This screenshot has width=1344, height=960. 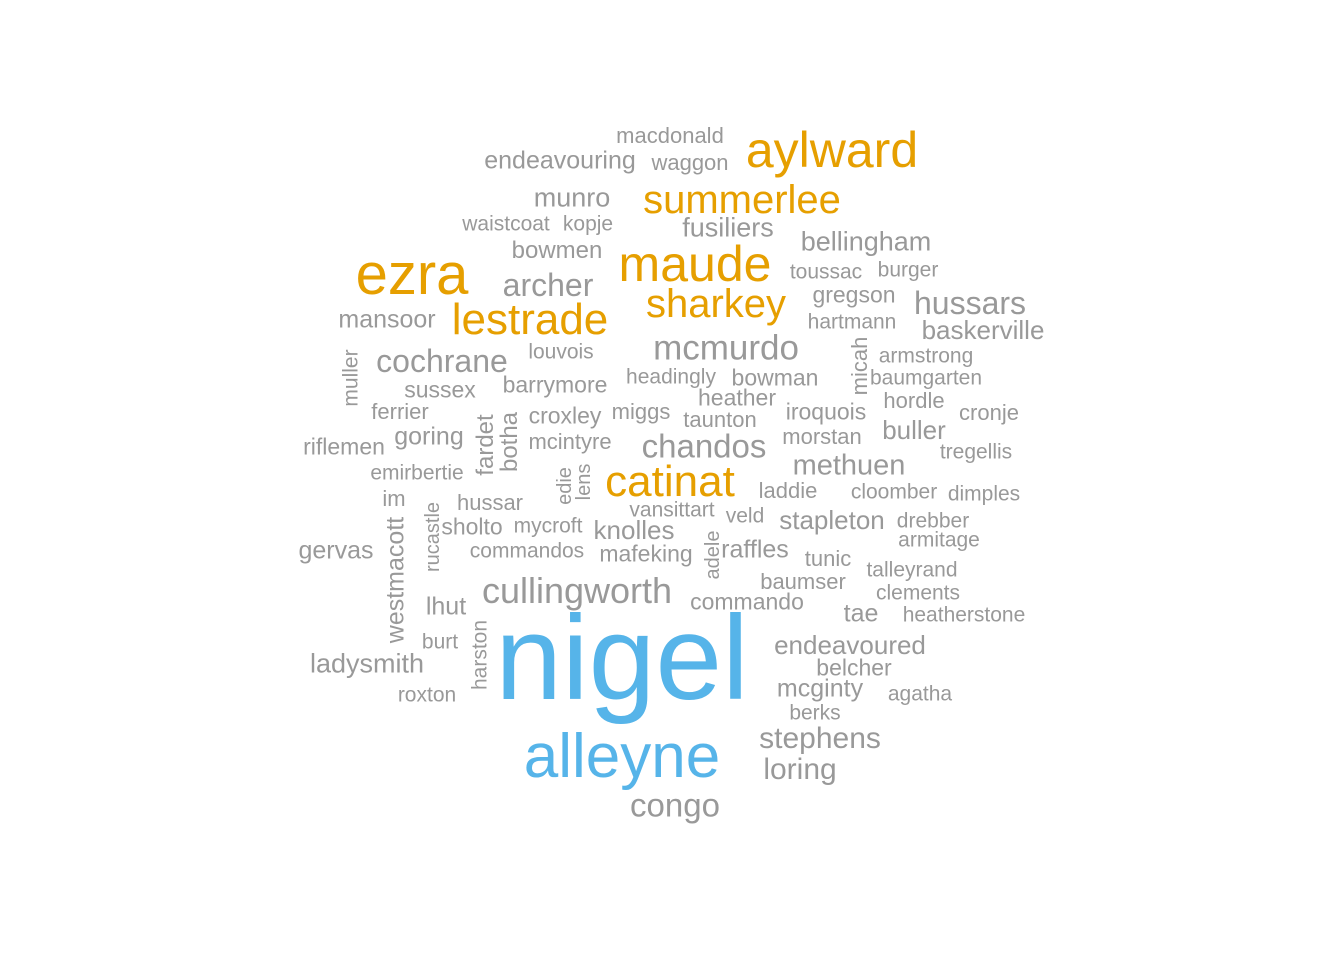 I want to click on word-heather: heather, so click(x=737, y=397).